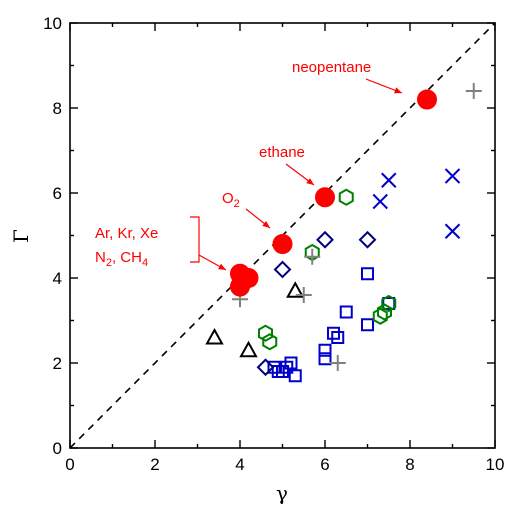 The width and height of the screenshot is (514, 512). Describe the element at coordinates (331, 67) in the screenshot. I see `annotation-neopentane: neopentane` at that location.